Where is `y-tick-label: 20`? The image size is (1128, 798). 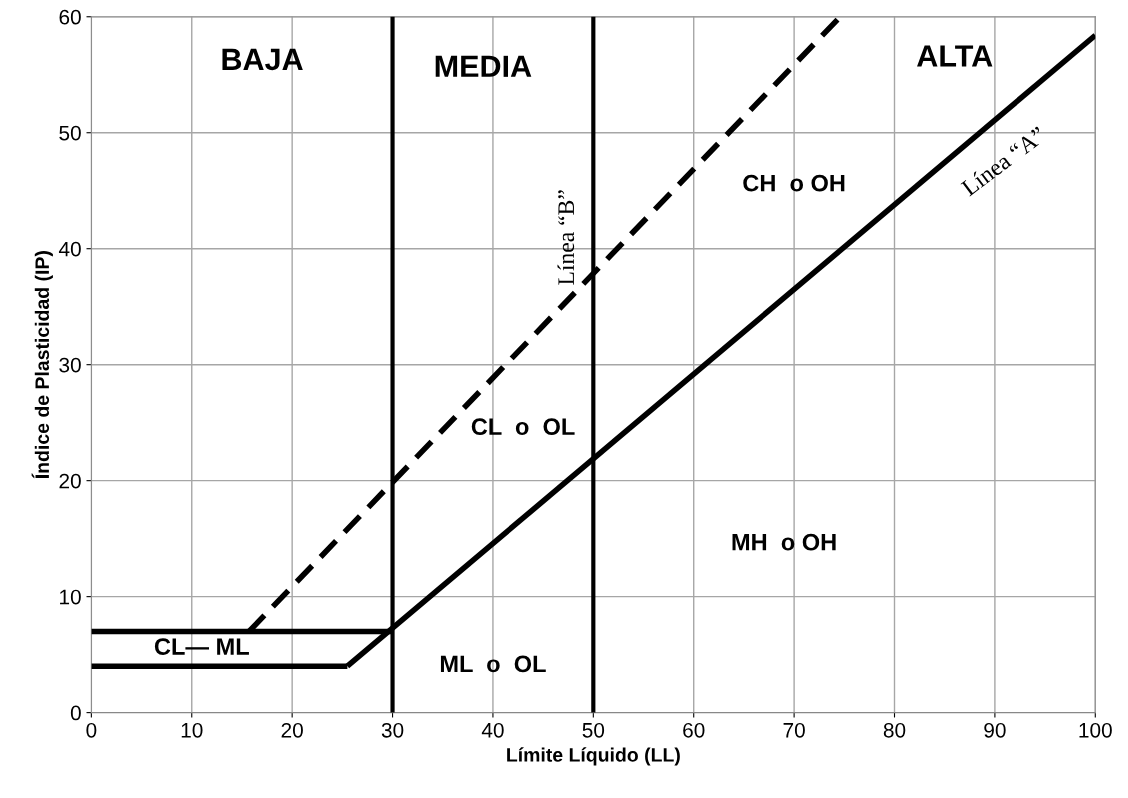 y-tick-label: 20 is located at coordinates (70, 481).